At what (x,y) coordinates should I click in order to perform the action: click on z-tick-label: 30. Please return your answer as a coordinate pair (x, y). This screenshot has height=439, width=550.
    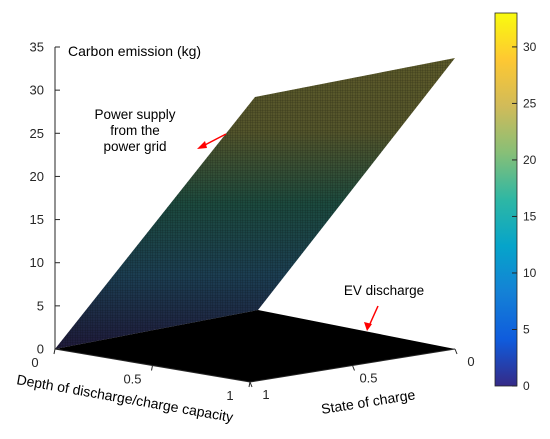
    Looking at the image, I should click on (37, 90).